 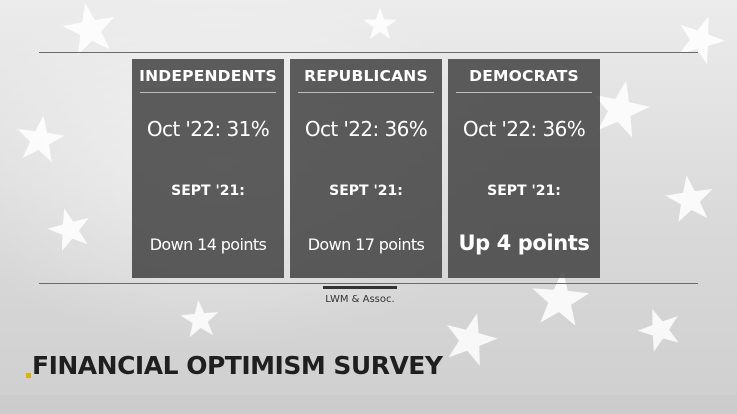 I want to click on title-accent-dot, so click(x=28, y=375).